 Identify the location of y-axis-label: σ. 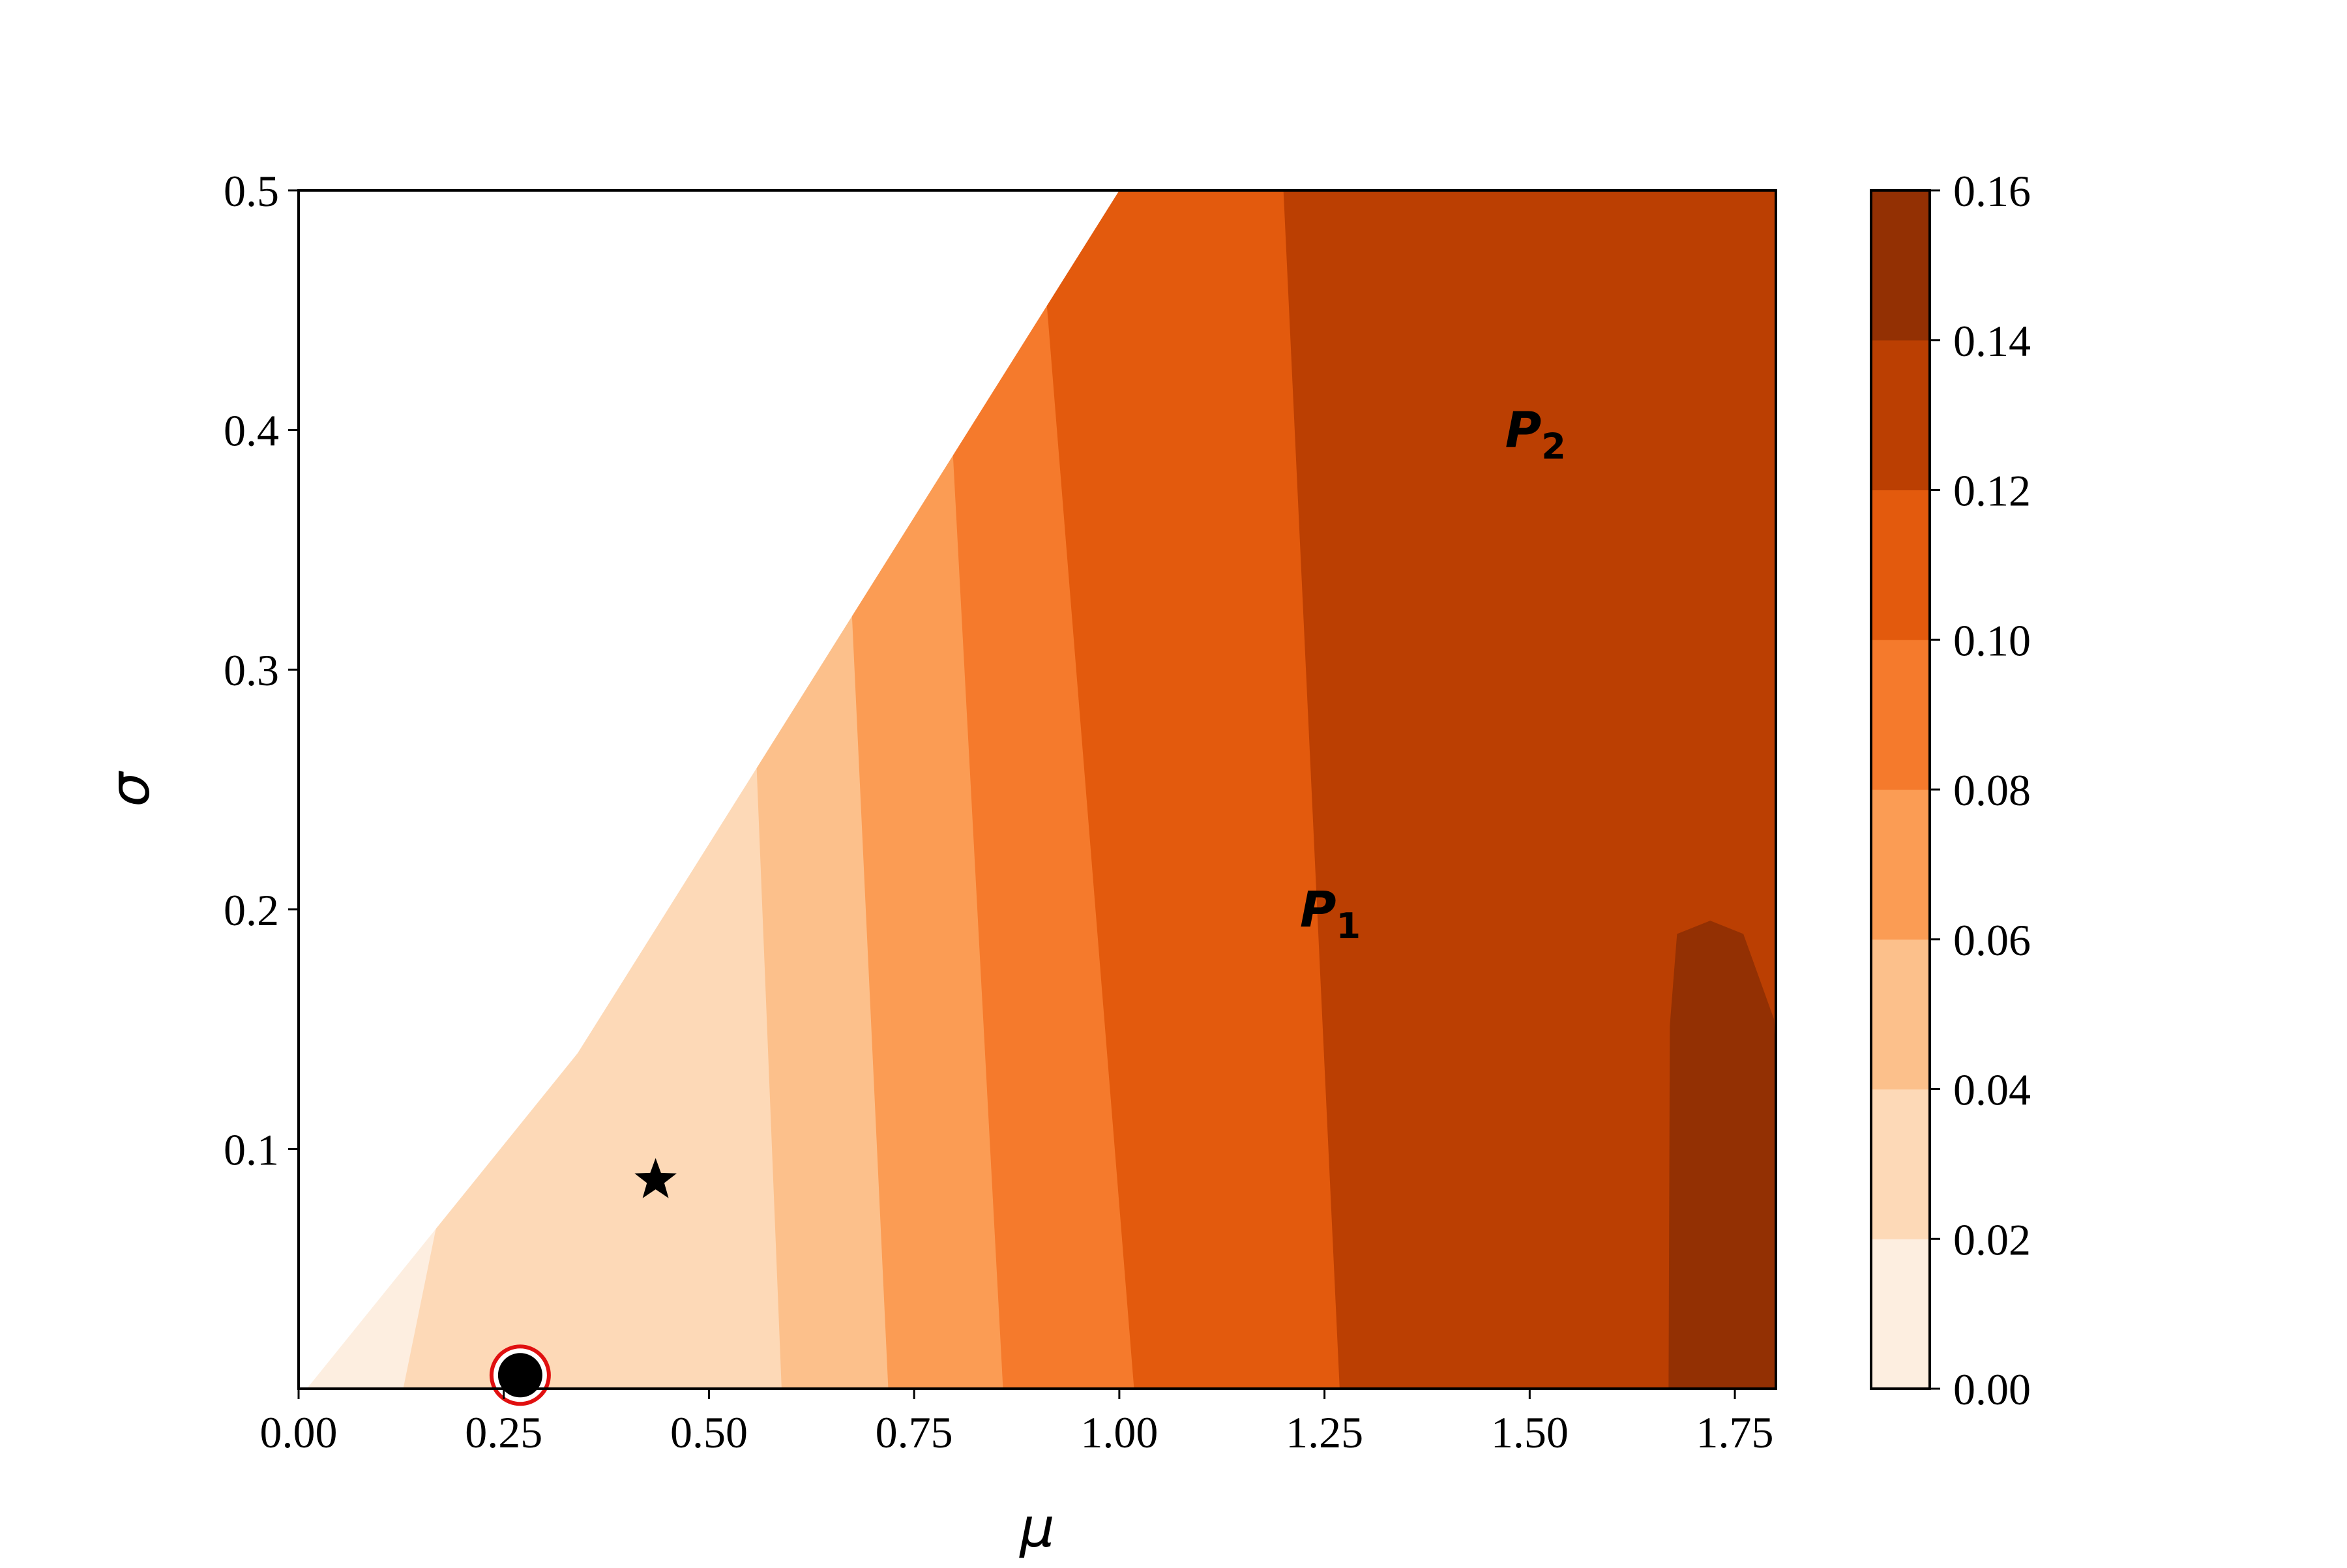
(130, 789).